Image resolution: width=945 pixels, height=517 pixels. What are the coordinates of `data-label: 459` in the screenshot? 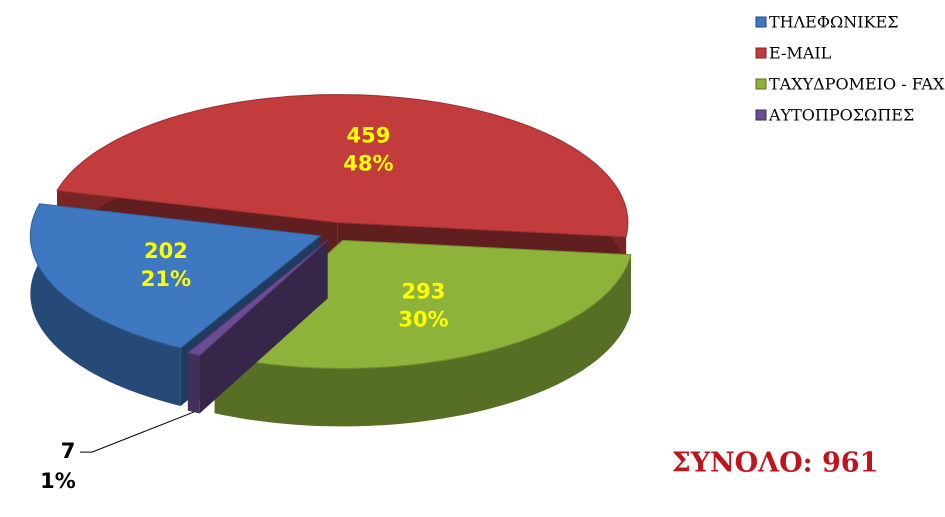 It's located at (368, 136).